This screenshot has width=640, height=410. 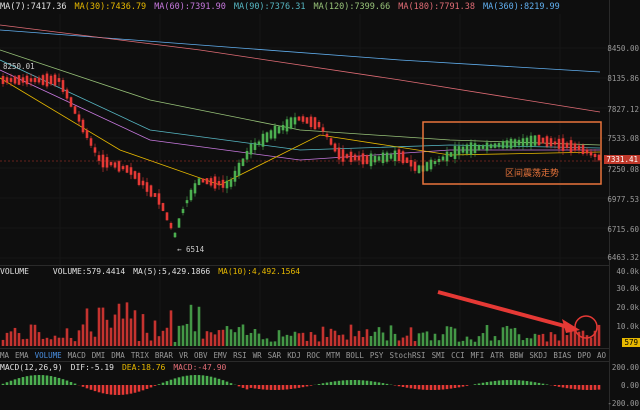 I want to click on tab-wr: WR, so click(x=257, y=355).